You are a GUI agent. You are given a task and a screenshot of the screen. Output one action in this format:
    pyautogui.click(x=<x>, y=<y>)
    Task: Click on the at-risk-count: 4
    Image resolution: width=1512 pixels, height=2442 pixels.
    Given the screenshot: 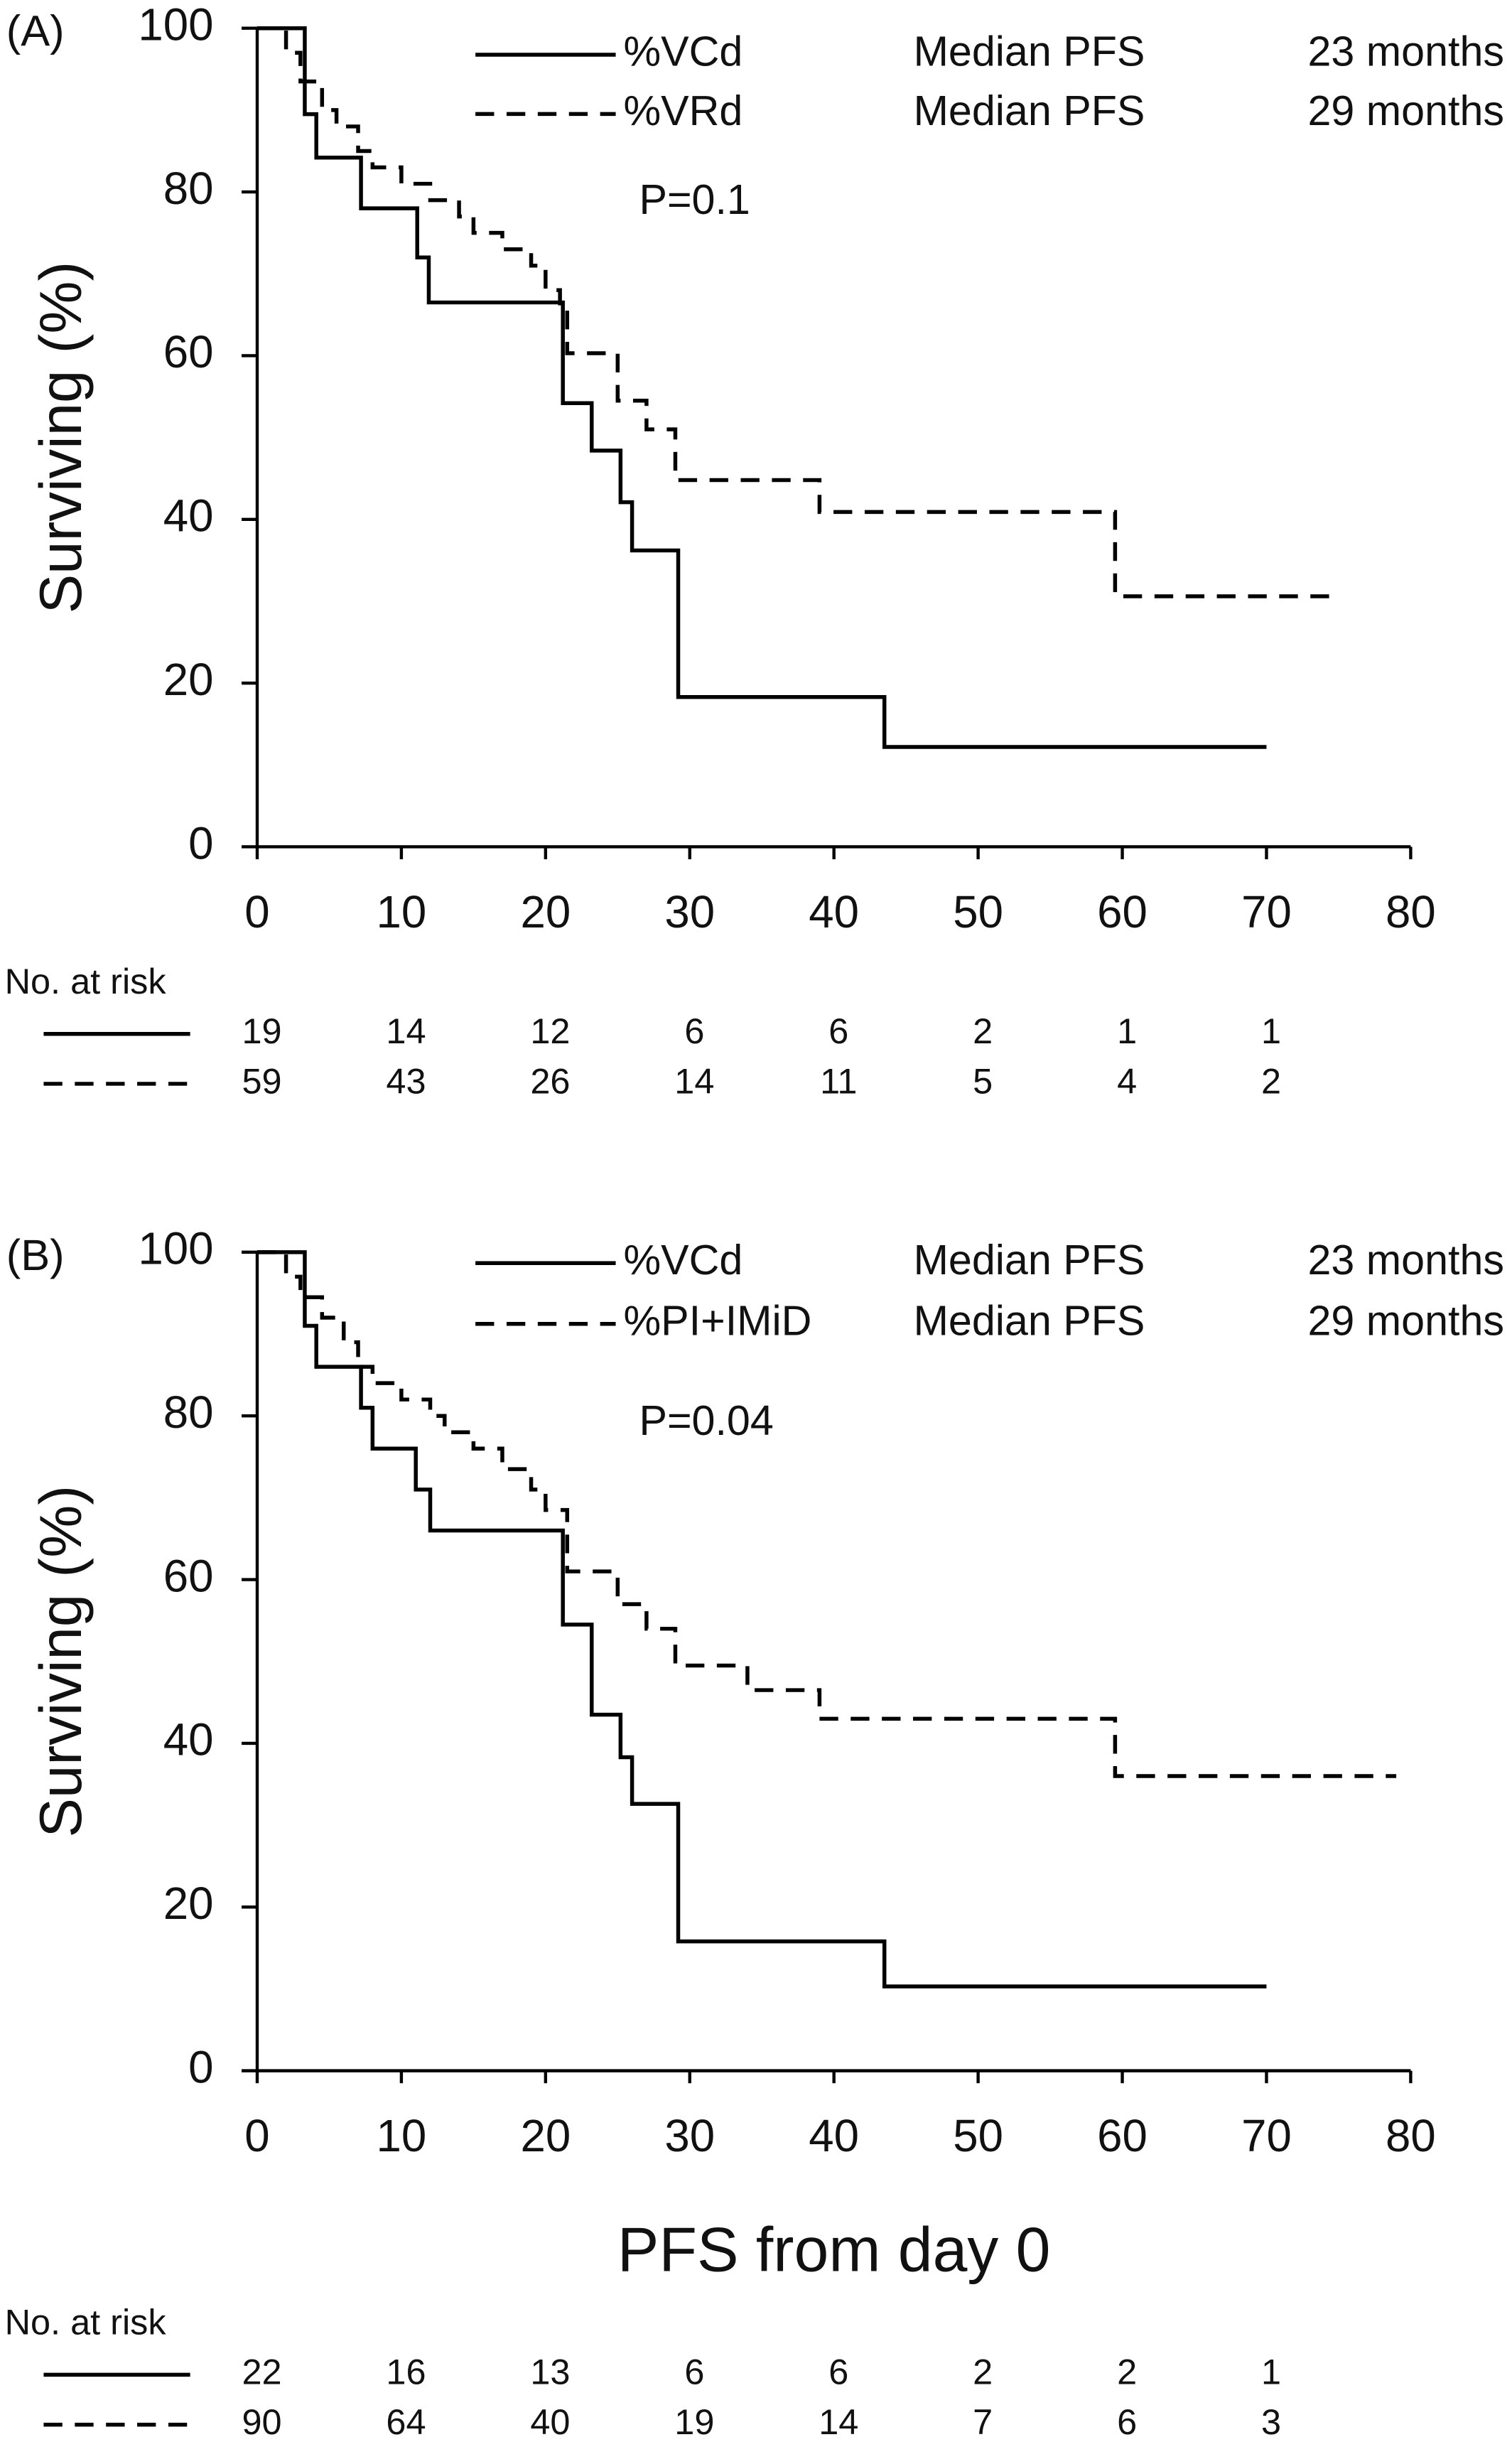 What is the action you would take?
    pyautogui.click(x=1127, y=1081)
    